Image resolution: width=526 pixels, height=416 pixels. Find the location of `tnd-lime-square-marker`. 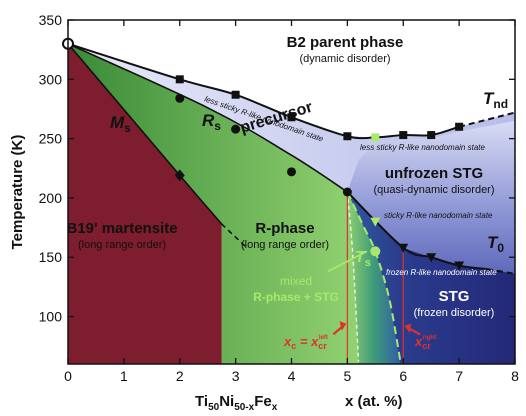

tnd-lime-square-marker is located at coordinates (375, 137).